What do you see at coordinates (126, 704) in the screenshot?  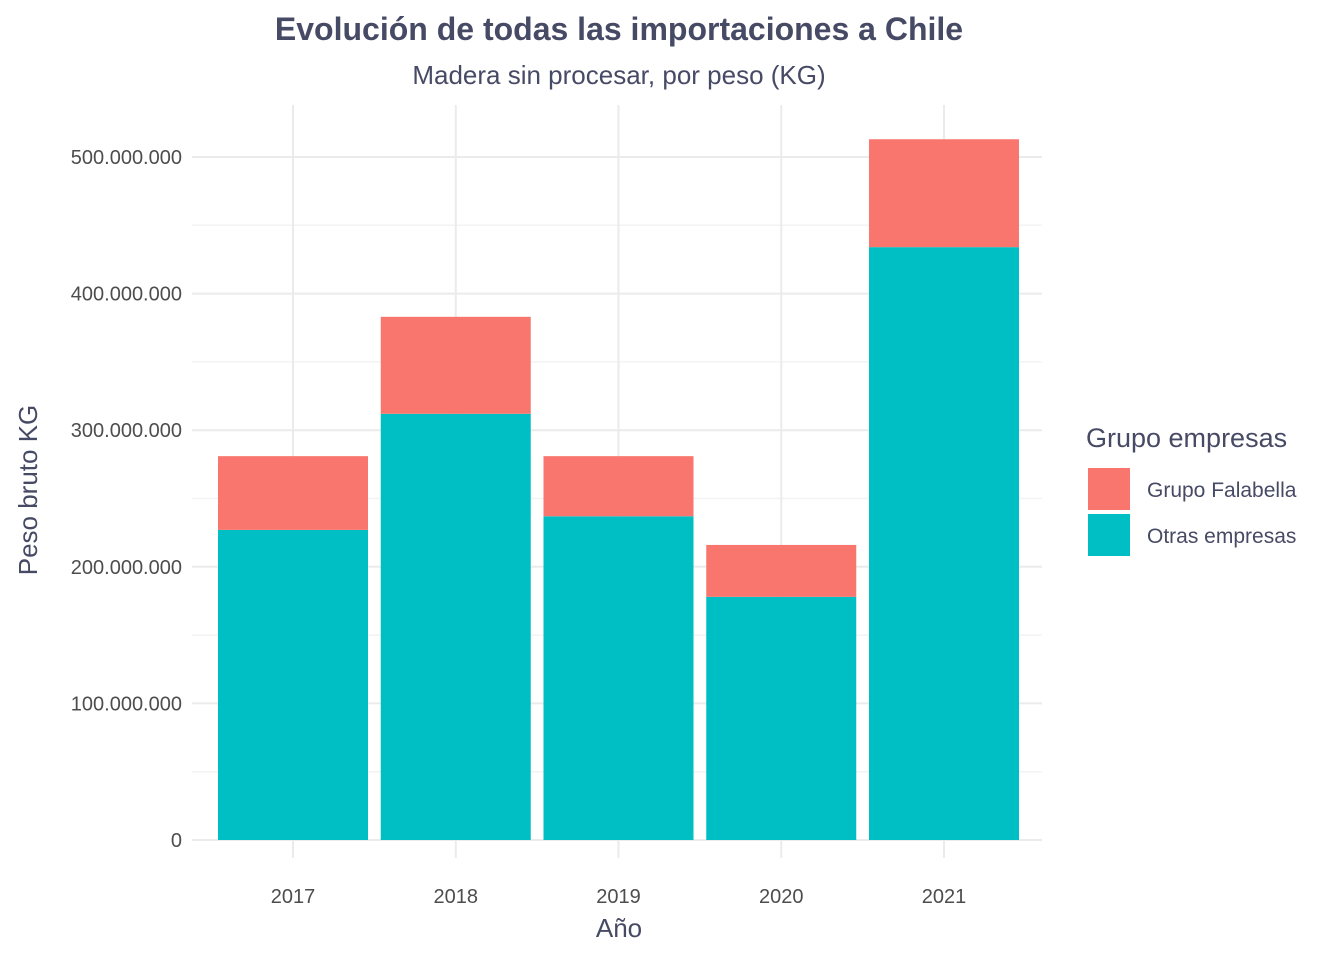 I see `y-tick-label: 100.000.000` at bounding box center [126, 704].